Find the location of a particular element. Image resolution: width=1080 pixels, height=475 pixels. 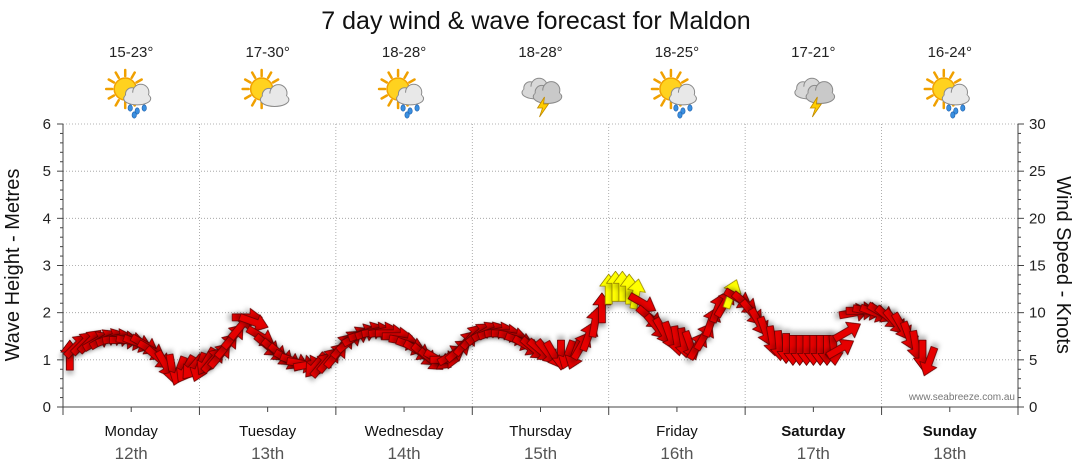

right-tick-label: 5 is located at coordinates (1033, 360).